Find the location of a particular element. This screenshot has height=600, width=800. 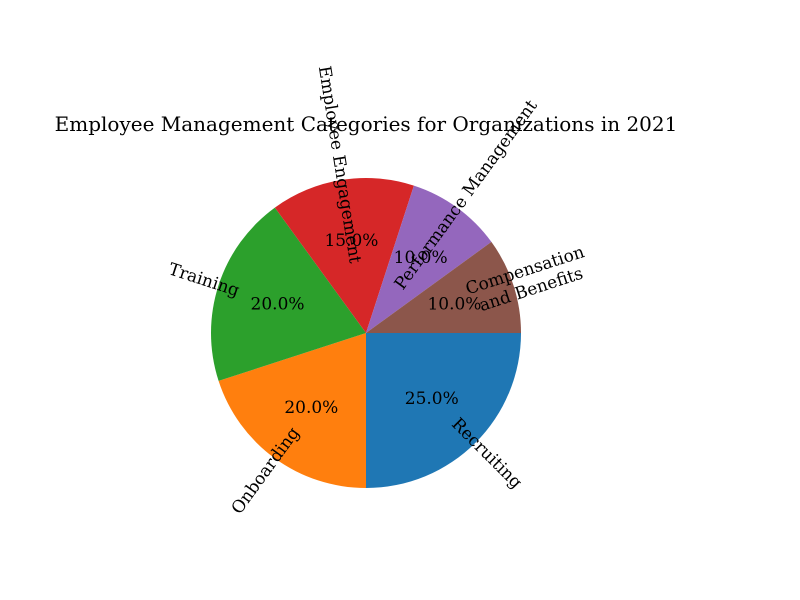

pie-slice-onboarding is located at coordinates (292, 410).